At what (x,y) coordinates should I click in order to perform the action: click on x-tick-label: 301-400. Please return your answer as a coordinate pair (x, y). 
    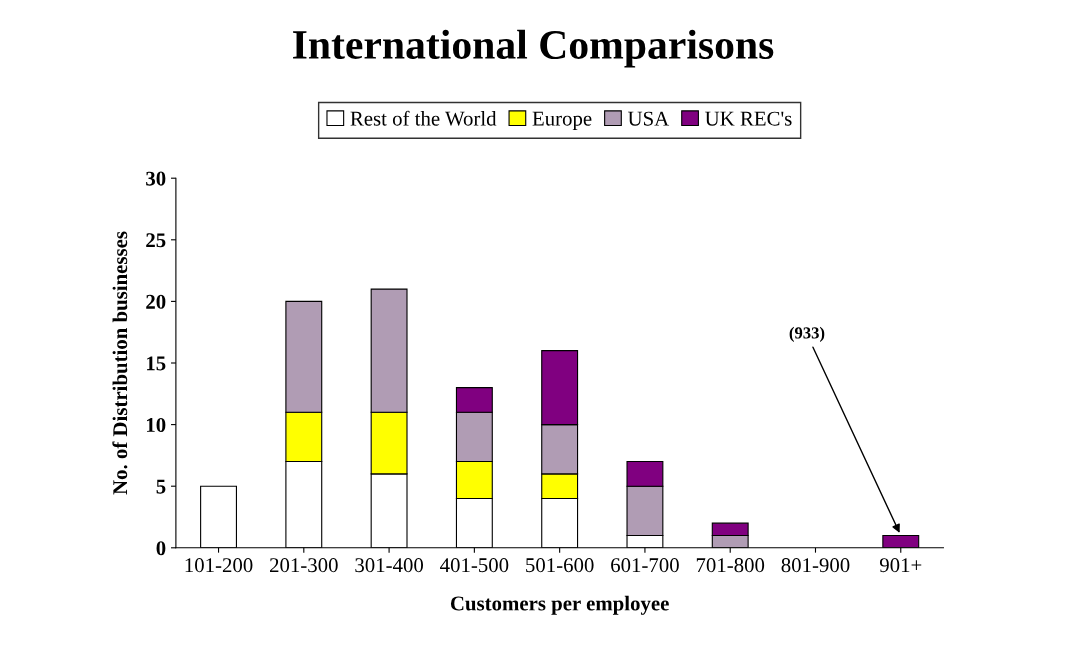
    Looking at the image, I should click on (389, 565).